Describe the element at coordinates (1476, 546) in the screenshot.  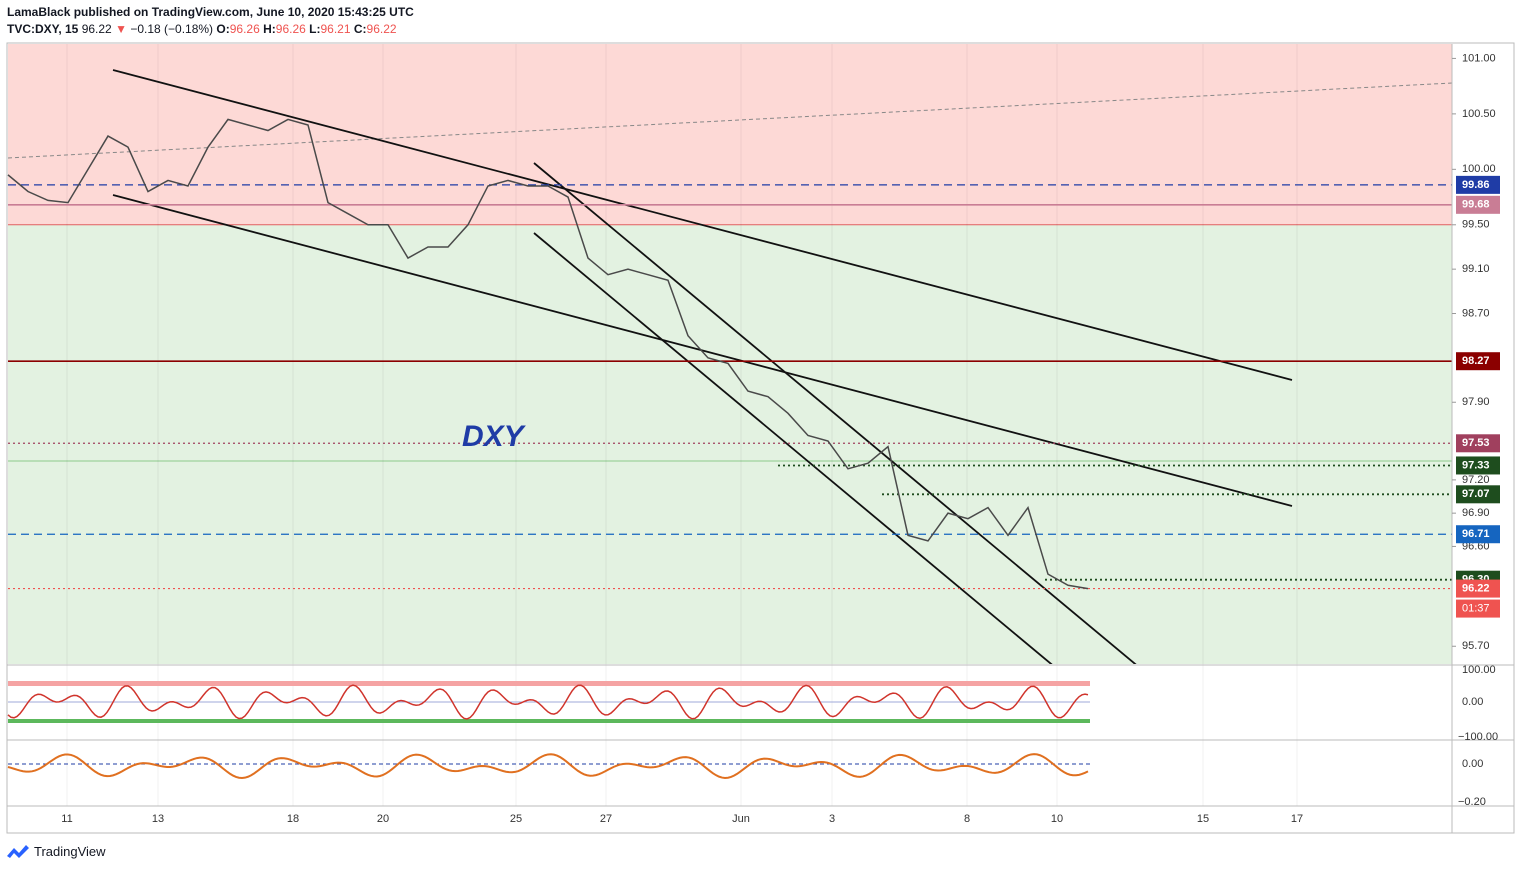
I see `y-tick-label: 96.60` at that location.